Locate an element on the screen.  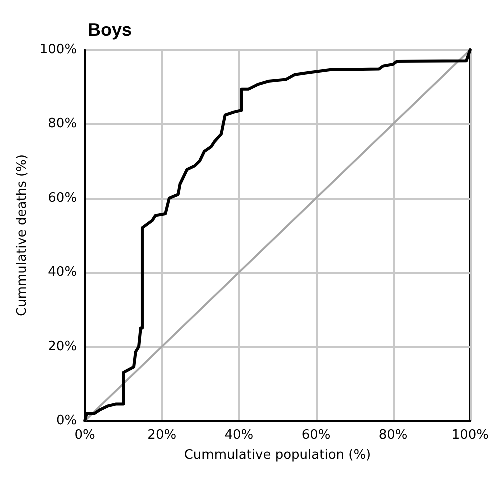
y-tick-label: 20% is located at coordinates (63, 346).